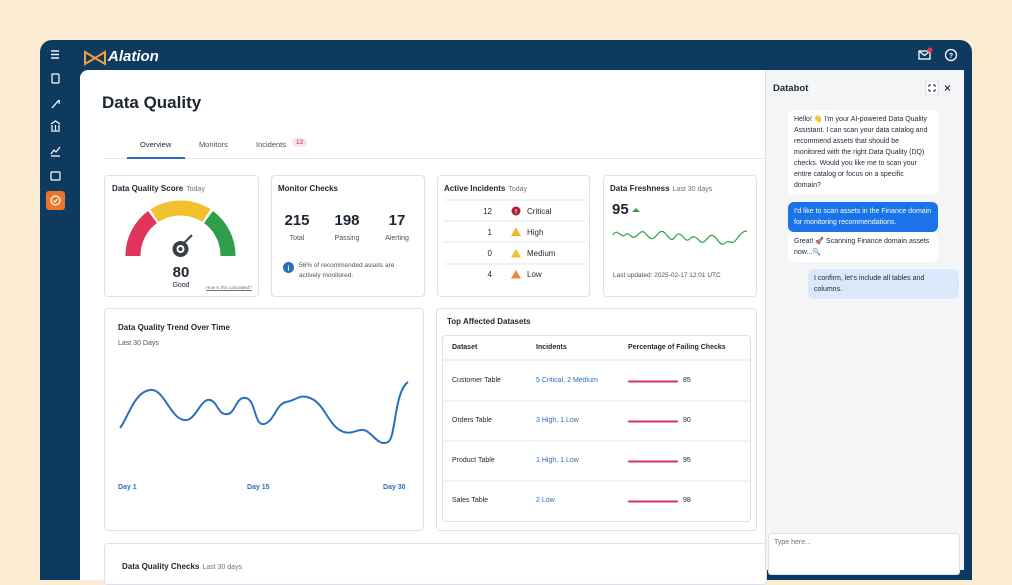 The height and width of the screenshot is (585, 1012). Describe the element at coordinates (55, 104) in the screenshot. I see `nav-compose` at that location.